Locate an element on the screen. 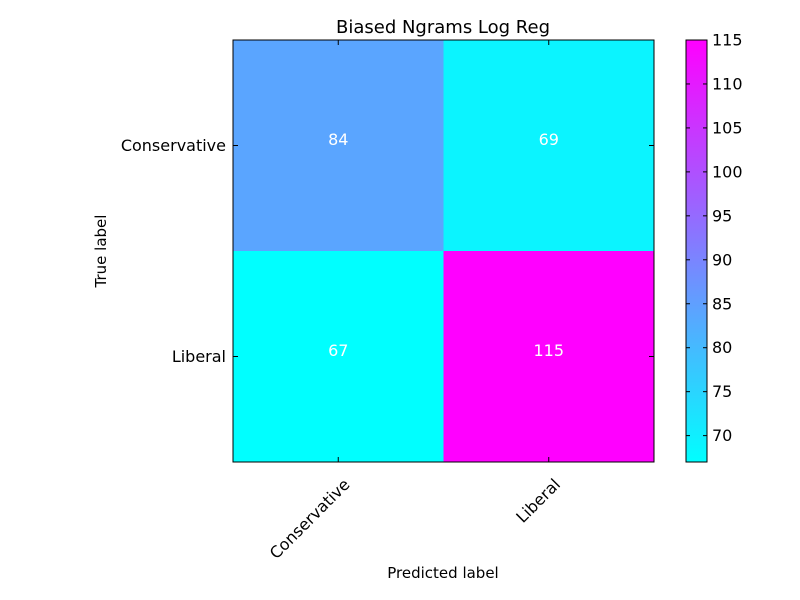 This screenshot has height=600, width=800. colorbar-tick-label: 70 is located at coordinates (722, 435).